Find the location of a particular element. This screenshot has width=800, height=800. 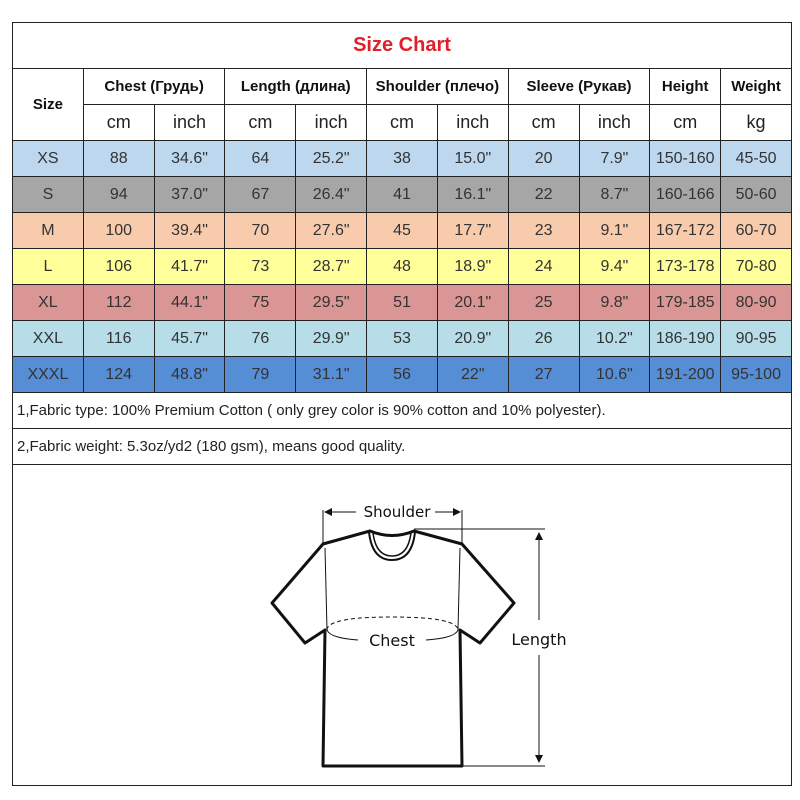

value-cell: 28.7" is located at coordinates (331, 266).